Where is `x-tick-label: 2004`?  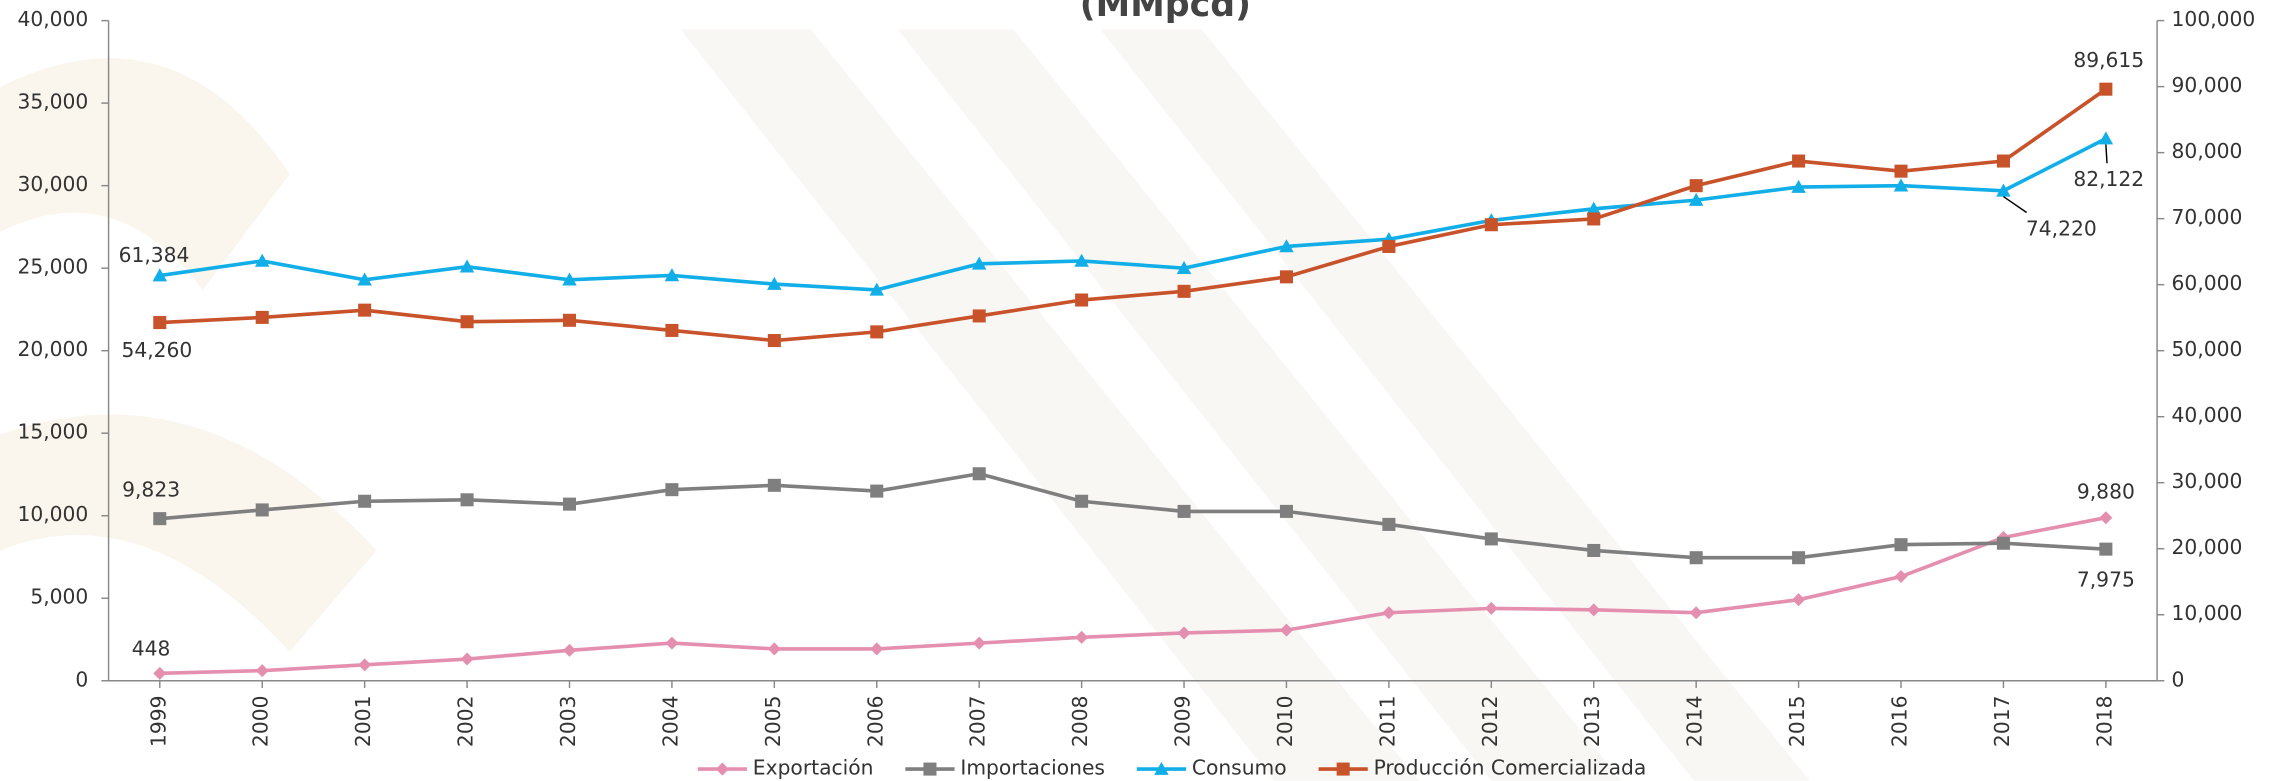
x-tick-label: 2004 is located at coordinates (670, 722).